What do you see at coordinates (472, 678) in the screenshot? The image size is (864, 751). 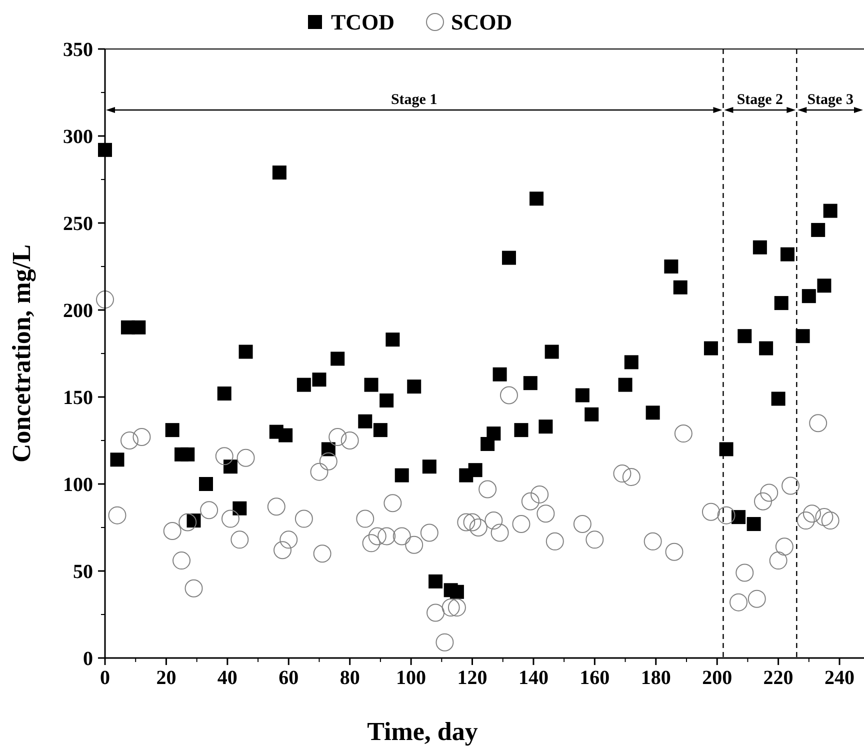 I see `x-tick-label: 120` at bounding box center [472, 678].